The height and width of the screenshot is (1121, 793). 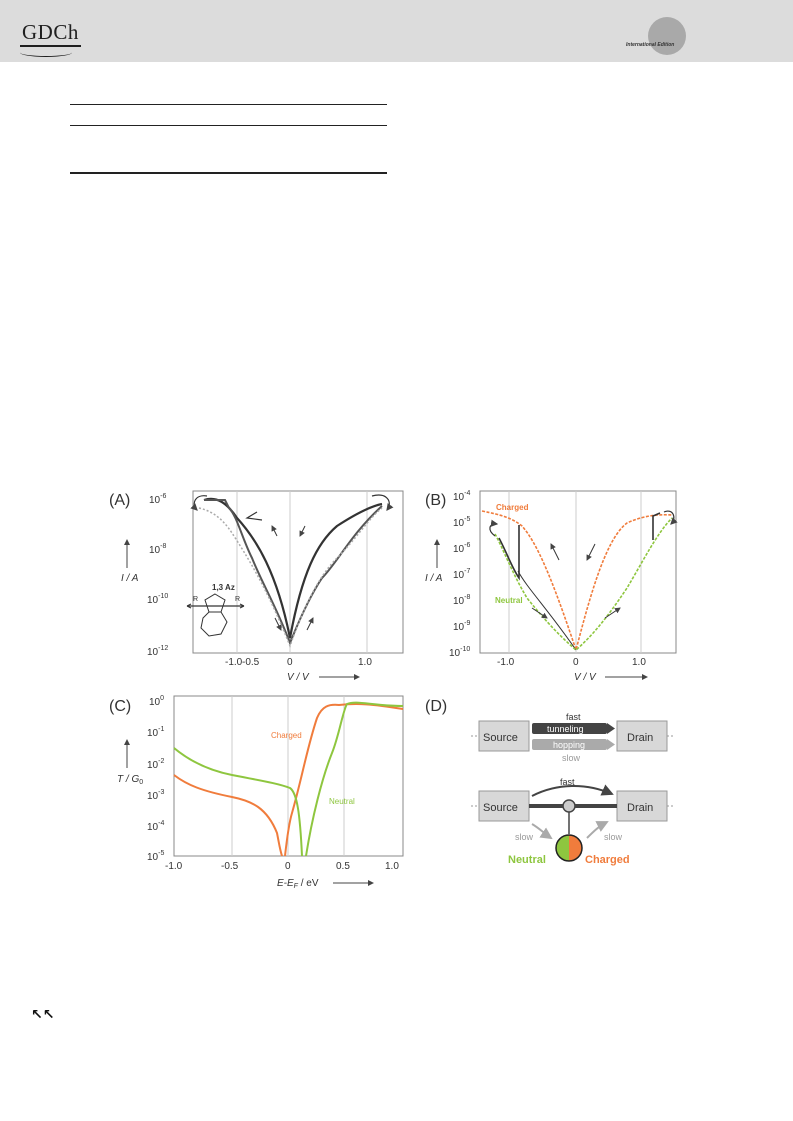 What do you see at coordinates (435, 500) in the screenshot?
I see `panel-b-label: (B)` at bounding box center [435, 500].